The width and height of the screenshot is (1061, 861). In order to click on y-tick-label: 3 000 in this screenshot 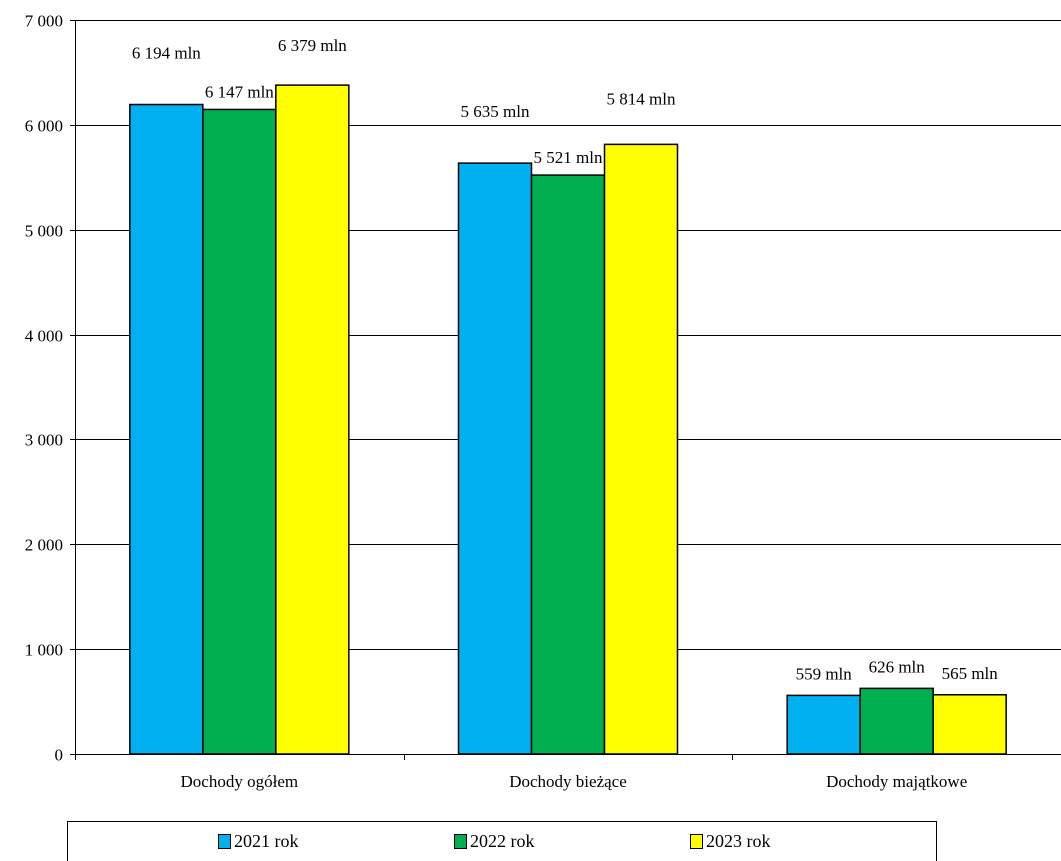, I will do `click(44, 440)`.